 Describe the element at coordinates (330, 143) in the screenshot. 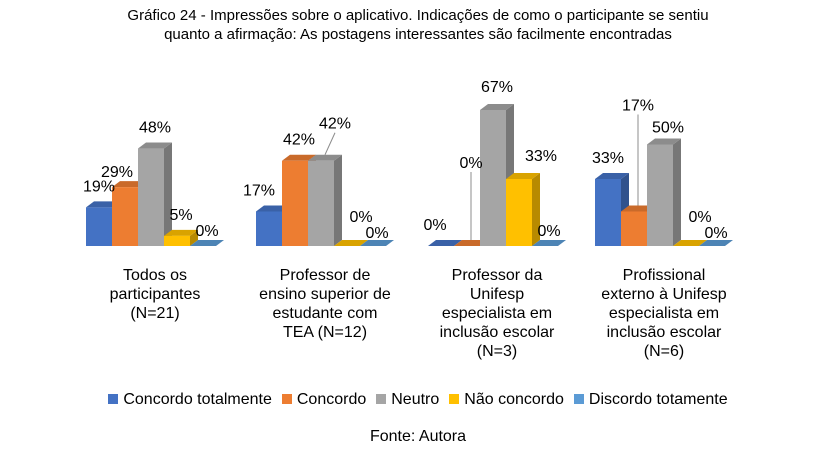

I see `label-leader-line` at that location.